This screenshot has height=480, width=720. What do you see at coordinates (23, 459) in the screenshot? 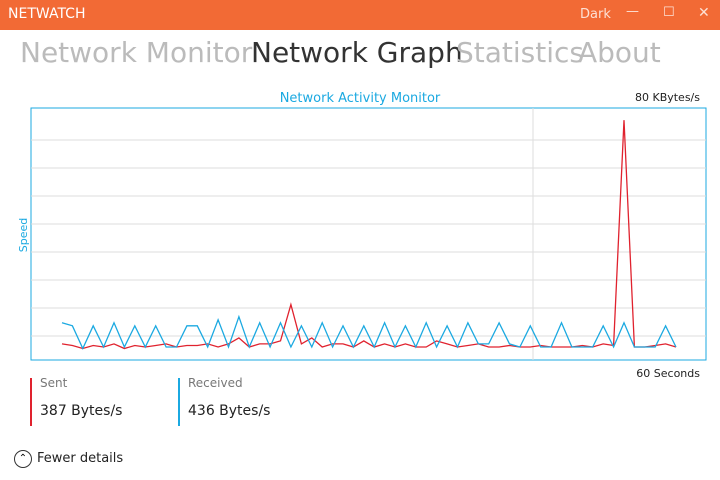
I see `toggle-icon: ⌃` at bounding box center [23, 459].